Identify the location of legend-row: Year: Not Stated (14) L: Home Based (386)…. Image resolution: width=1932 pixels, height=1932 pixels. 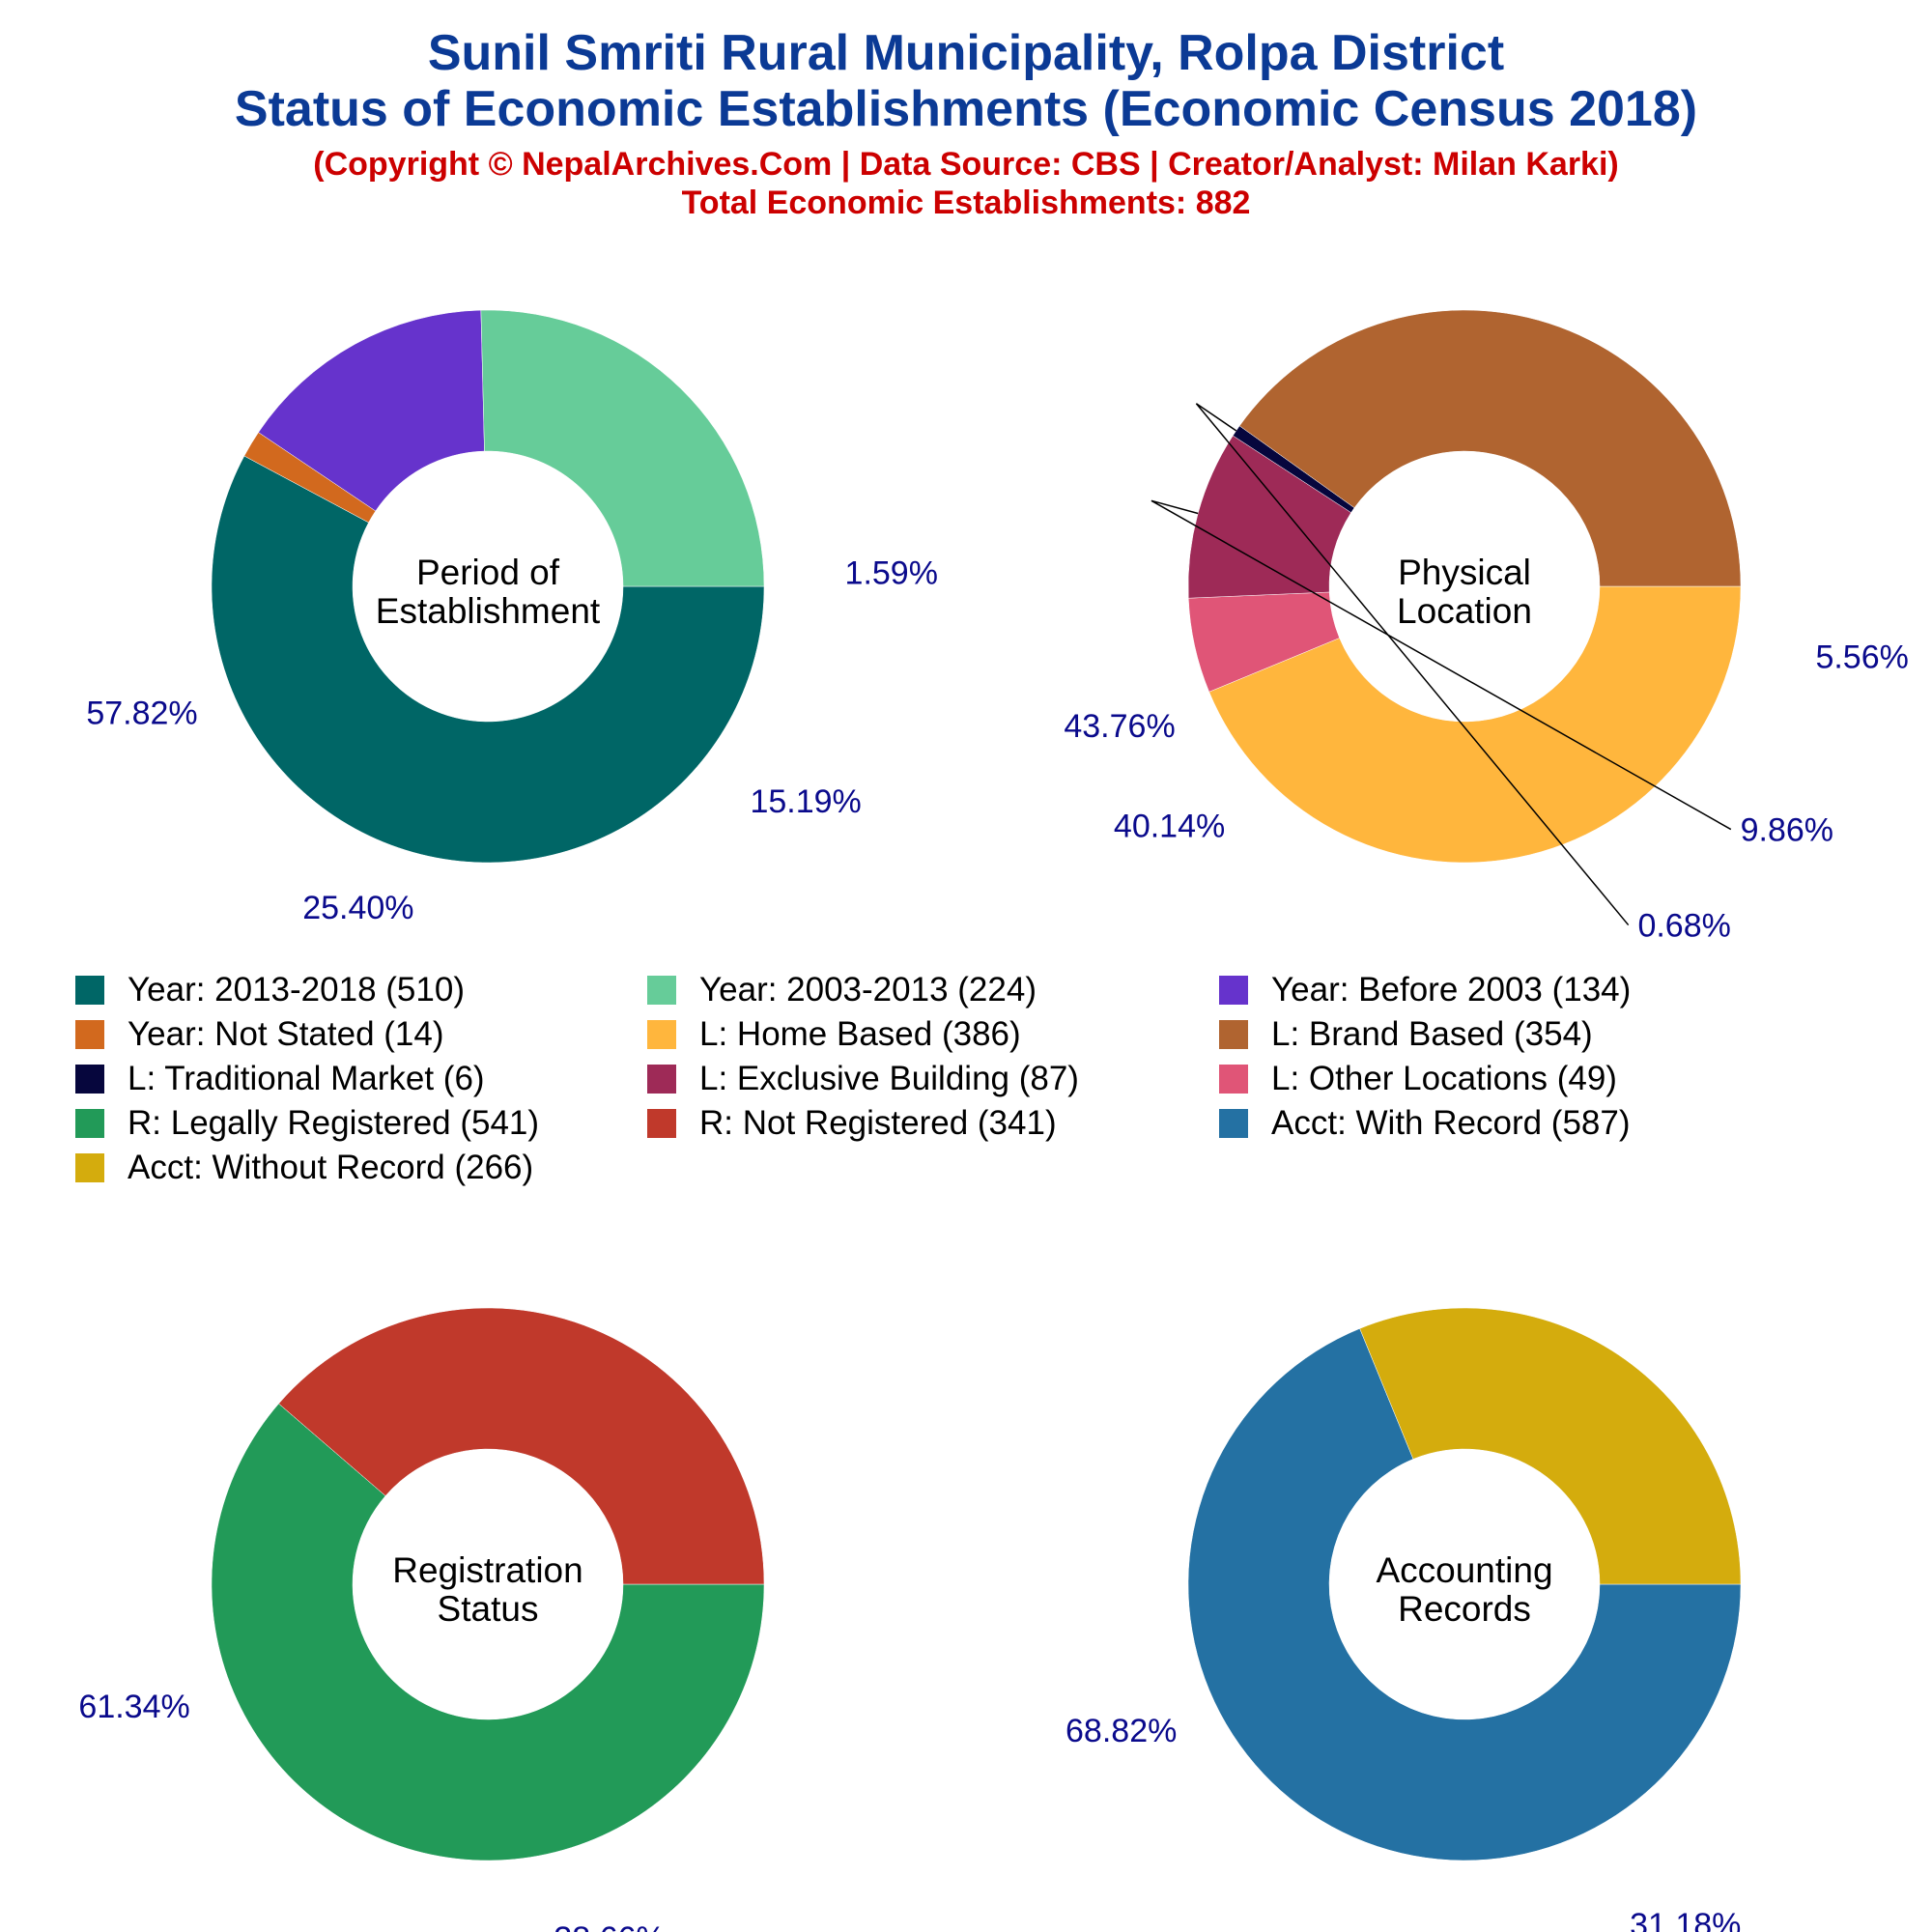
(993, 1034).